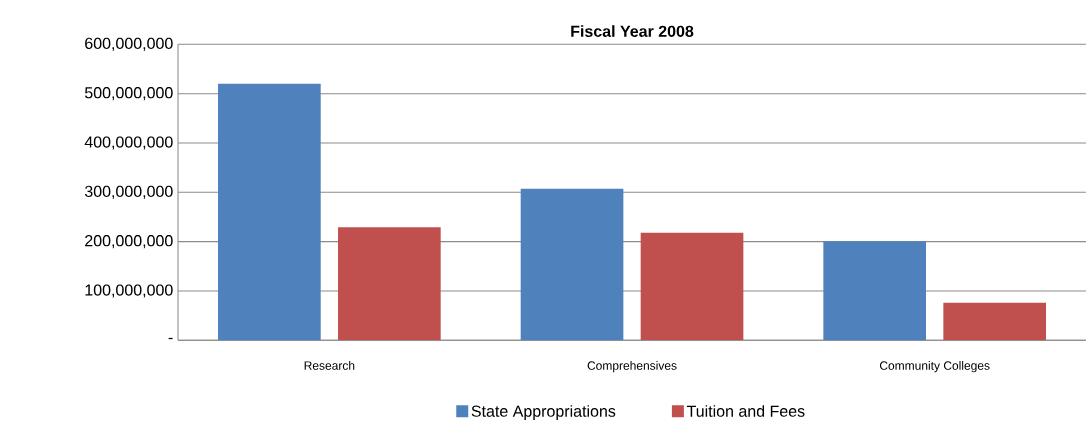 The height and width of the screenshot is (431, 1086). Describe the element at coordinates (129, 242) in the screenshot. I see `y-tick-label: 200,000,000` at that location.